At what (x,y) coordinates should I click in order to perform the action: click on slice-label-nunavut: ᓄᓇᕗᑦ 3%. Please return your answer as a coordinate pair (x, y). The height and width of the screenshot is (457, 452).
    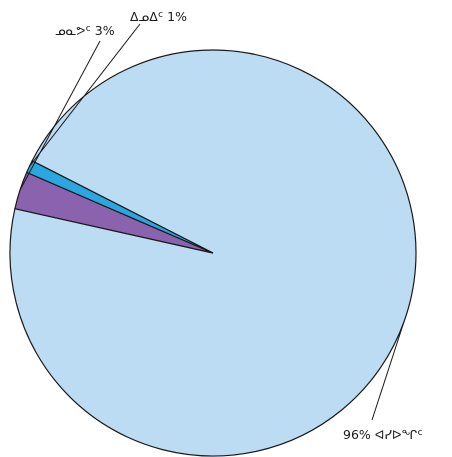
    Looking at the image, I should click on (85, 30).